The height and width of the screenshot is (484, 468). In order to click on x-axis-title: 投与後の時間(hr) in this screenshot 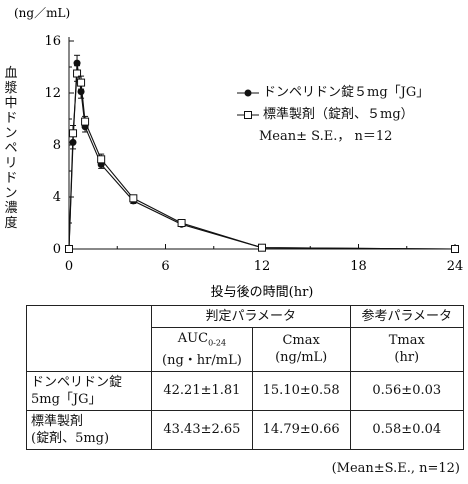, I will do `click(262, 292)`.